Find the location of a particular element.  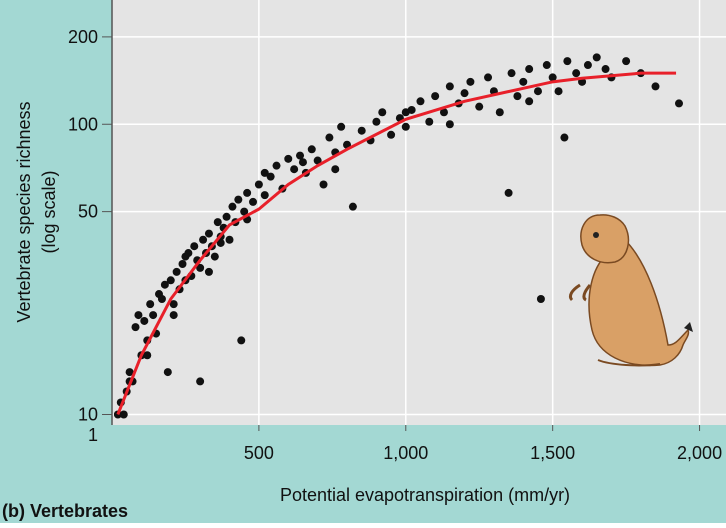

y-tick-label: 50 is located at coordinates (88, 212).